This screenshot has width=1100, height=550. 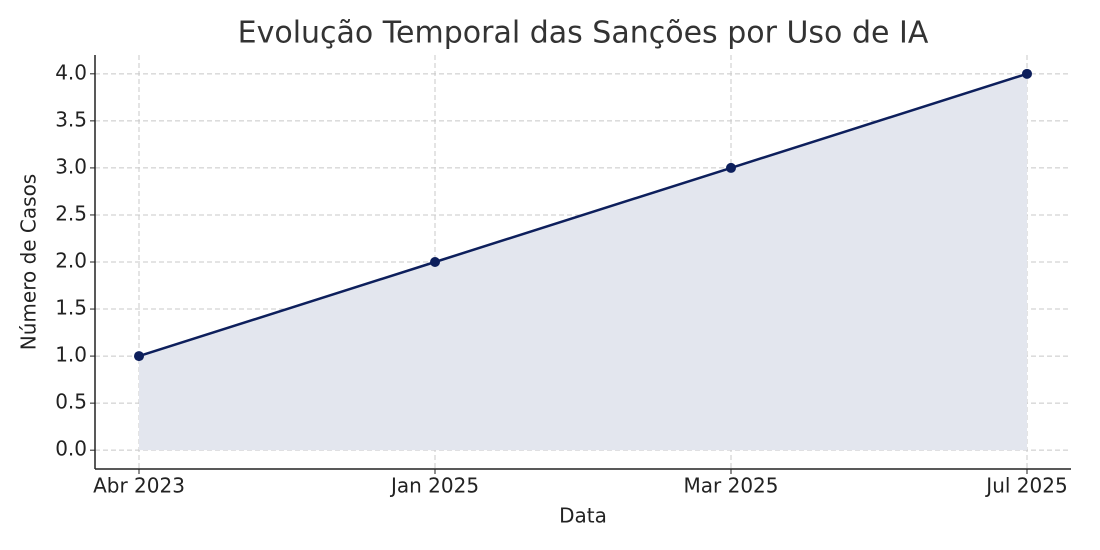 What do you see at coordinates (71, 213) in the screenshot?
I see `y-tick-label: 2.5` at bounding box center [71, 213].